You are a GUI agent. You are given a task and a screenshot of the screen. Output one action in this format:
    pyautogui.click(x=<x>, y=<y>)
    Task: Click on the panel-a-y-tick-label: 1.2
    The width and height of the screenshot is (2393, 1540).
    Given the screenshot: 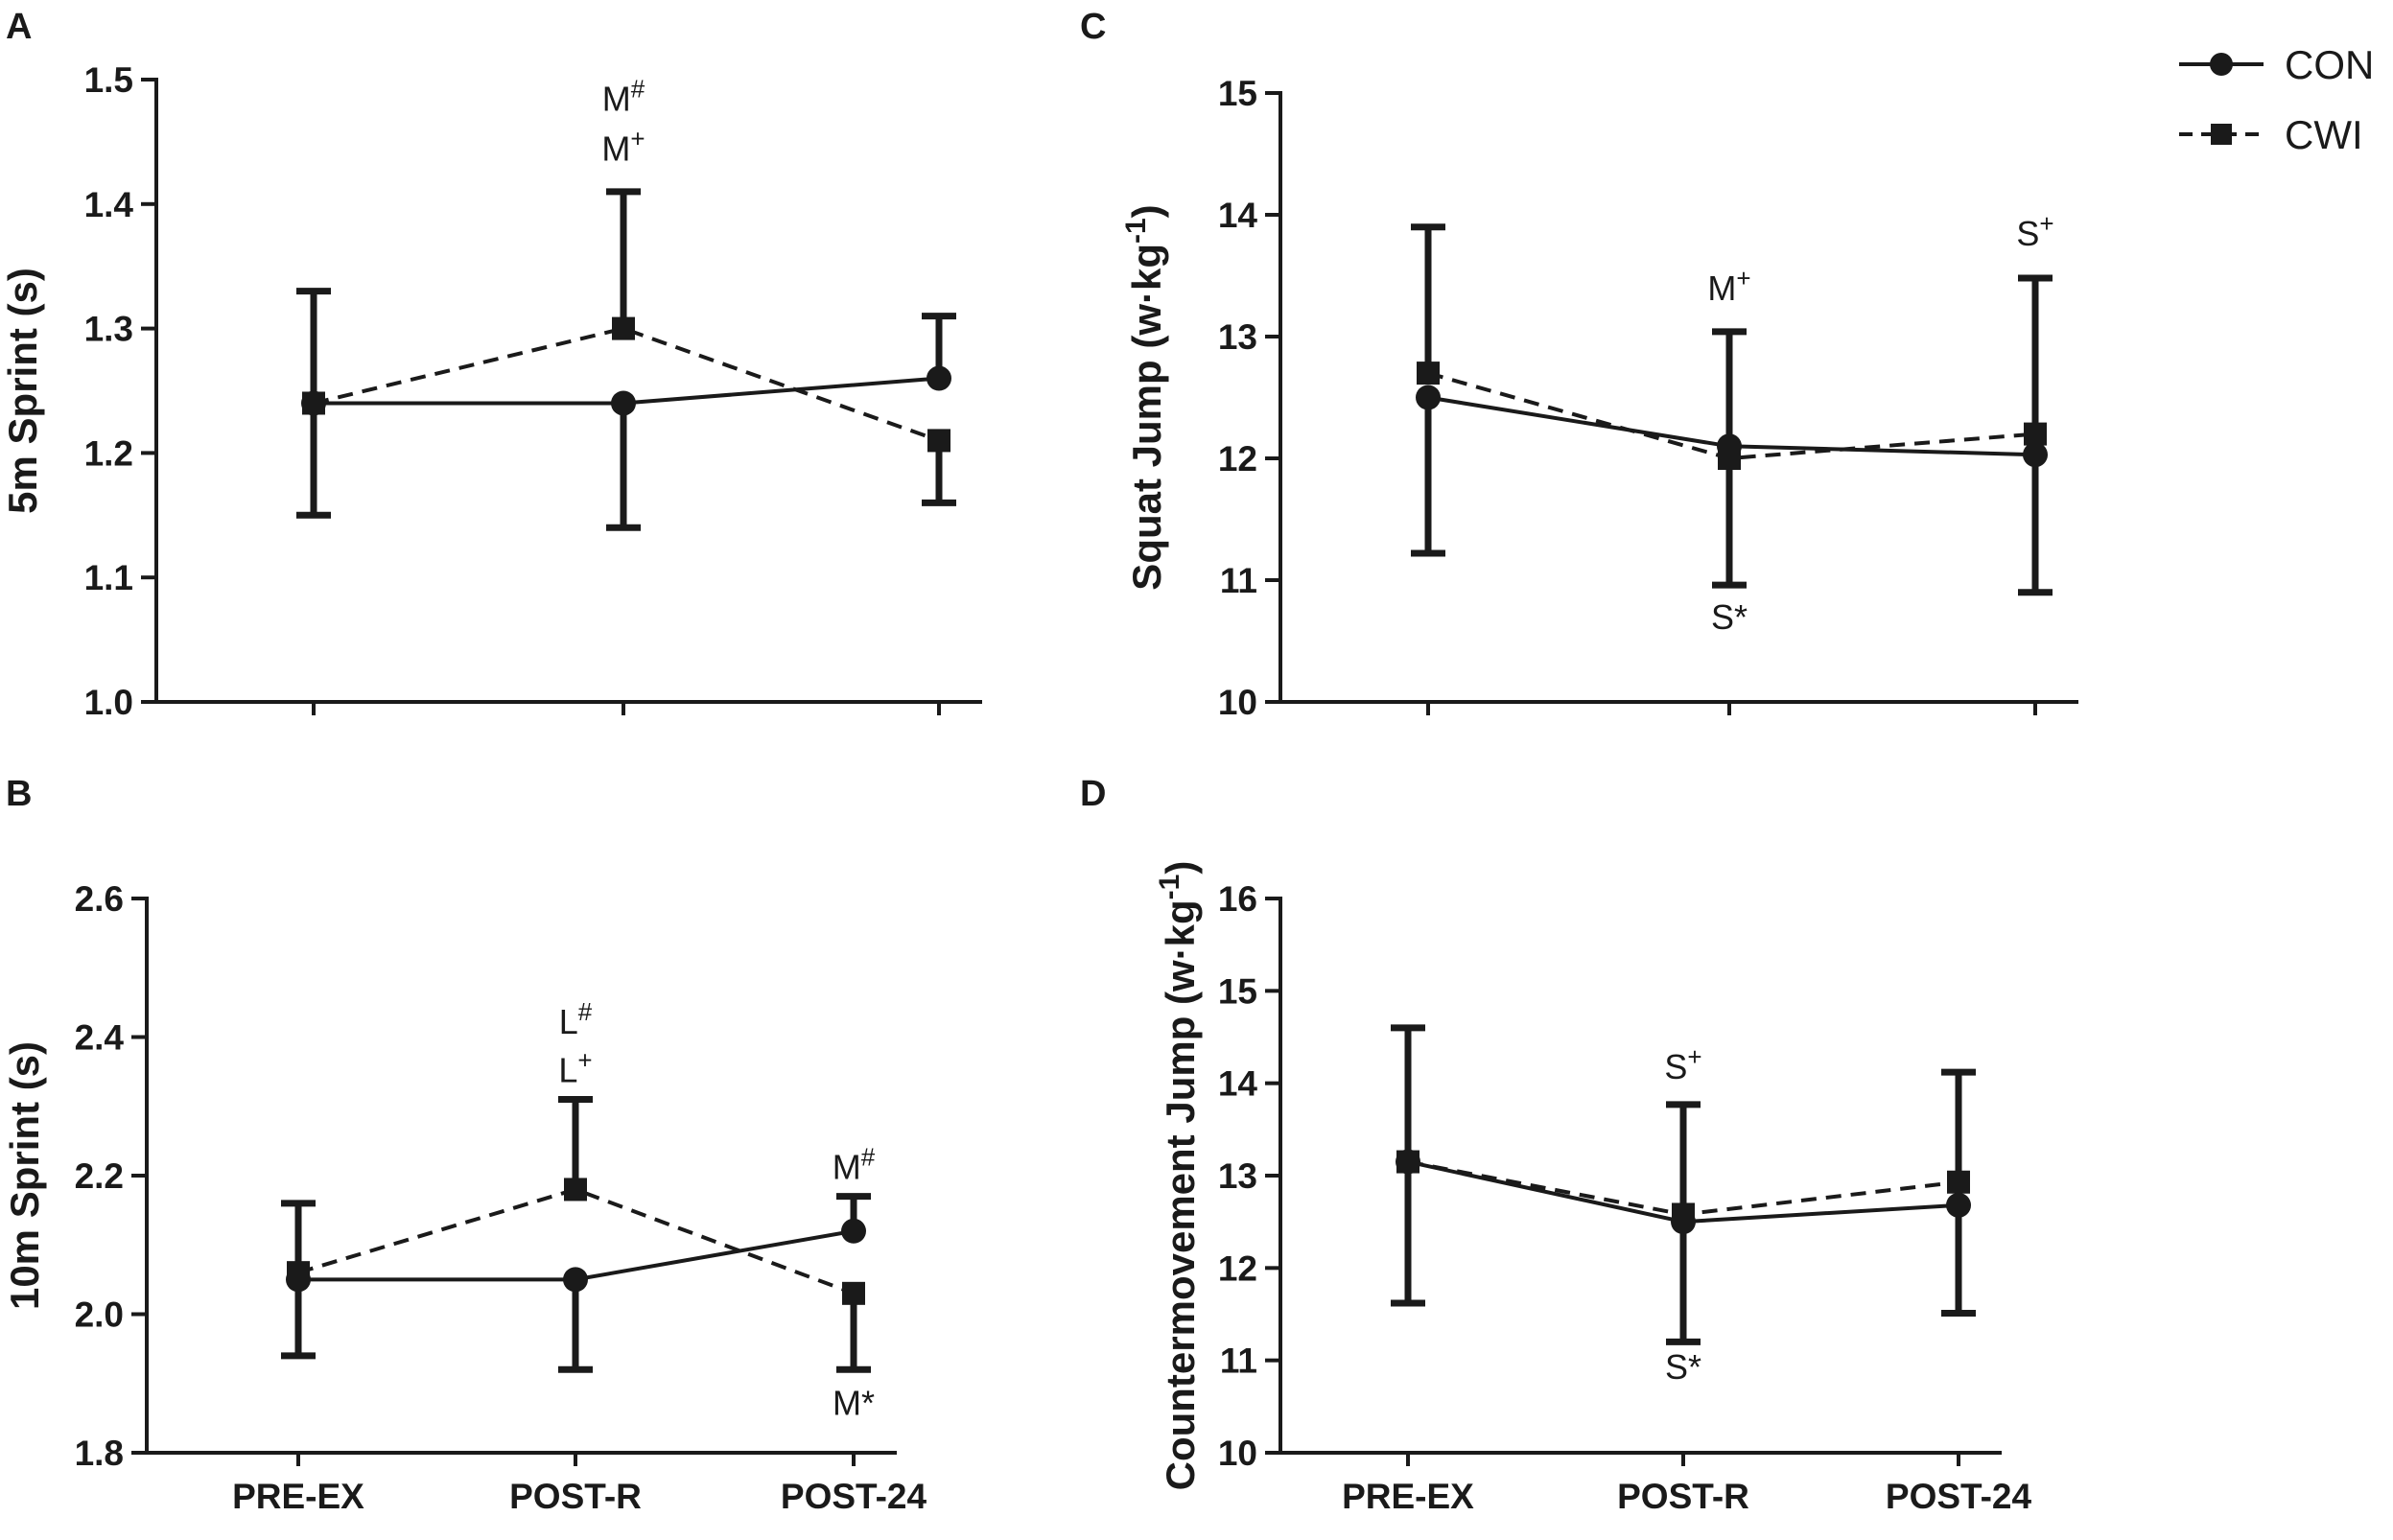 What is the action you would take?
    pyautogui.click(x=108, y=453)
    